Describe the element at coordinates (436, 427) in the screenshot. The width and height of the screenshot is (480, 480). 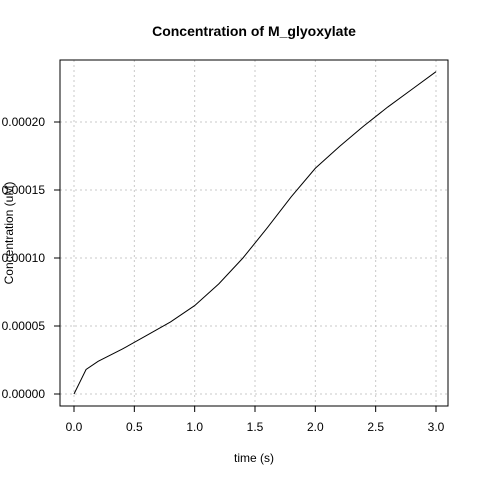
I see `x-tick-label: 3.0` at that location.